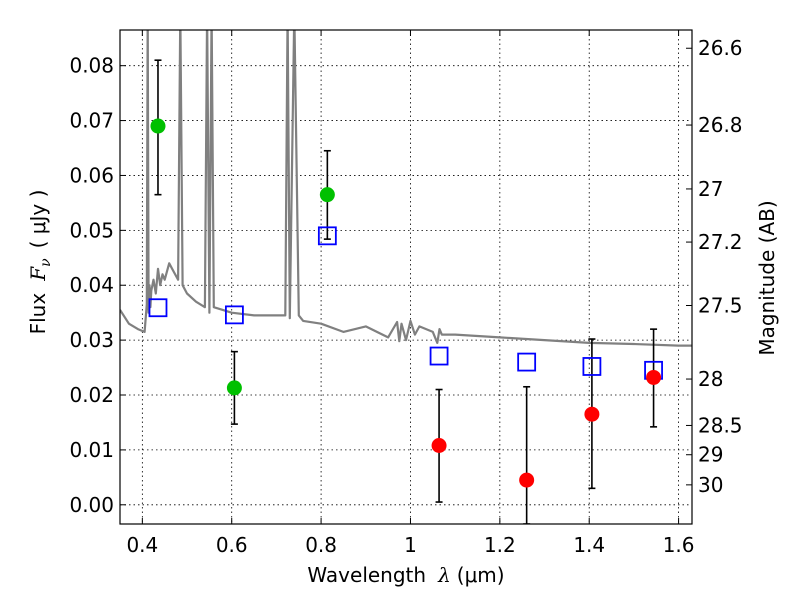  I want to click on x-tick-label: 1.6, so click(679, 545).